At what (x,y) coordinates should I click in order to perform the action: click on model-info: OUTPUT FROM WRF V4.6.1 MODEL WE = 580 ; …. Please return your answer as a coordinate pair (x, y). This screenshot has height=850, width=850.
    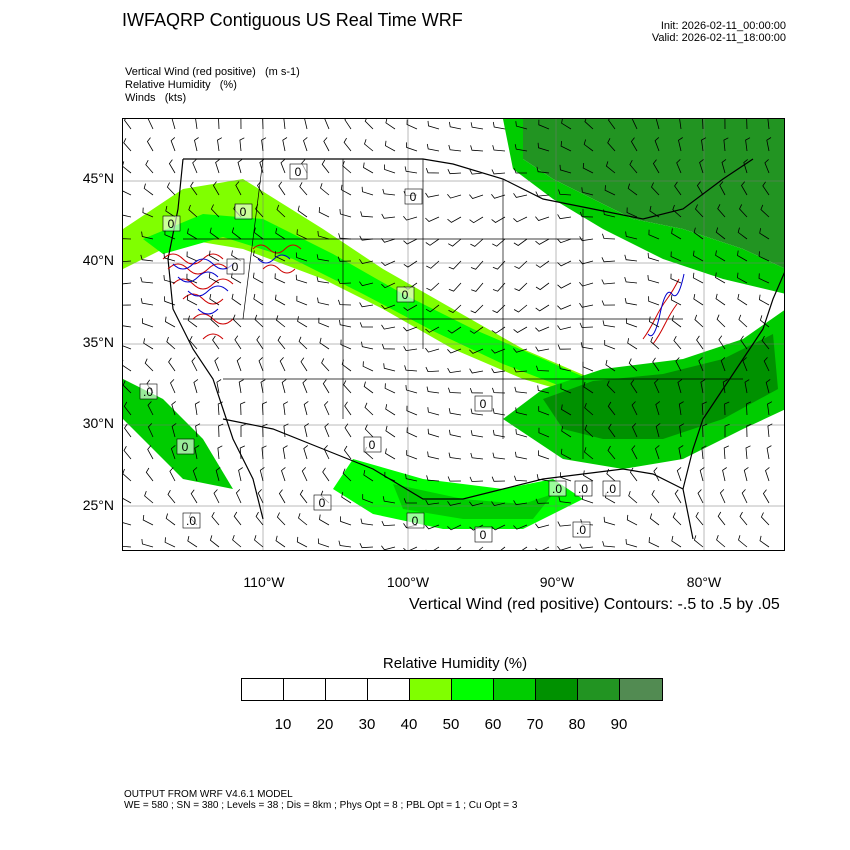
    Looking at the image, I should click on (320, 800).